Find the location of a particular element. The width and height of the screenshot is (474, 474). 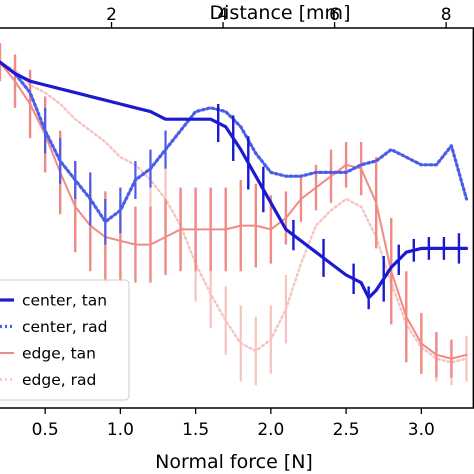

x-tick-label: 2.0 is located at coordinates (270, 430).